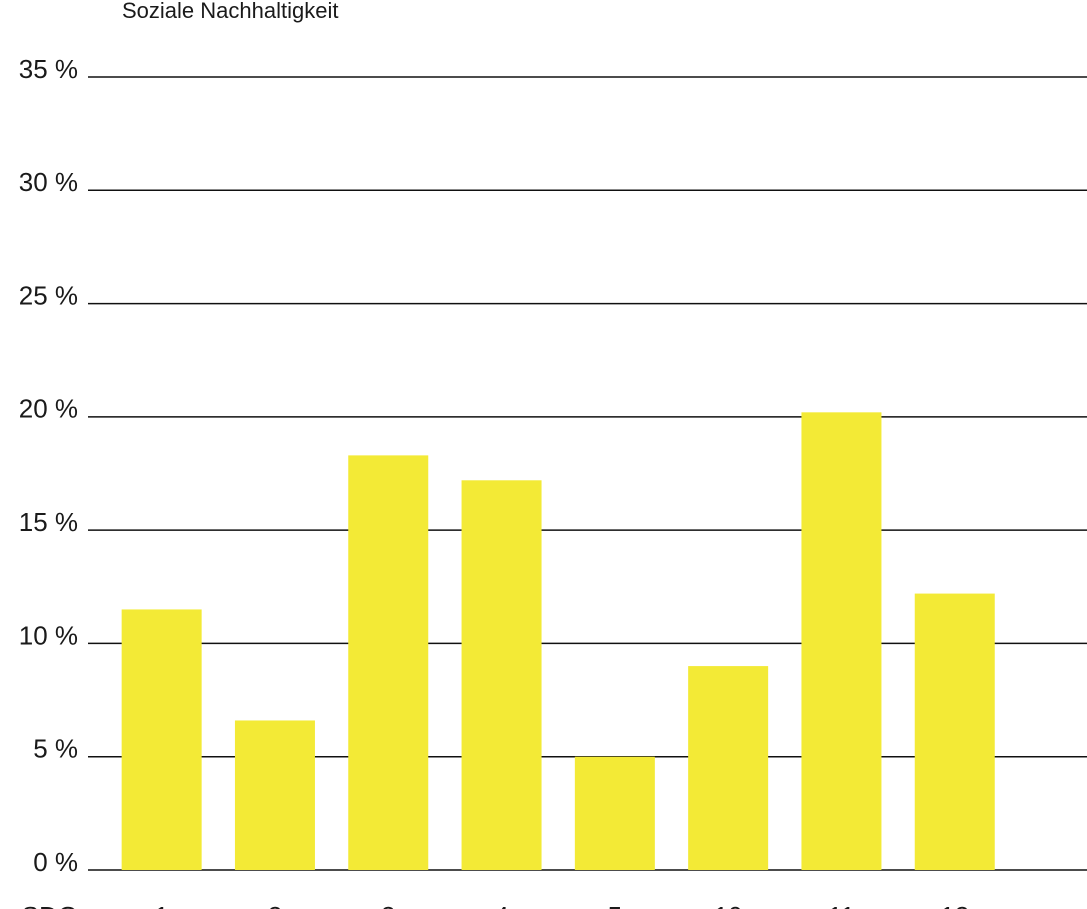  What do you see at coordinates (48, 409) in the screenshot?
I see `y-tick-label: 20 %` at bounding box center [48, 409].